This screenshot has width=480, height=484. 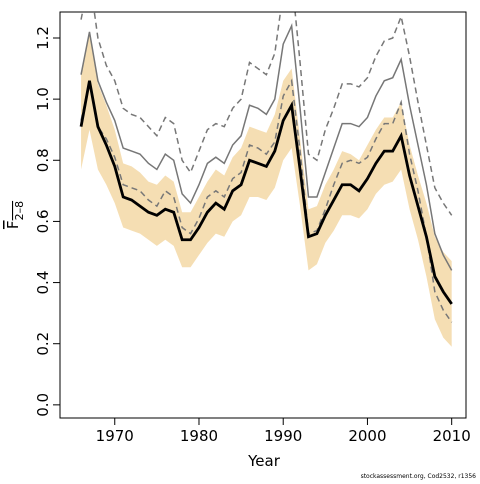 What do you see at coordinates (199, 436) in the screenshot?
I see `x-tick-label: 1980` at bounding box center [199, 436].